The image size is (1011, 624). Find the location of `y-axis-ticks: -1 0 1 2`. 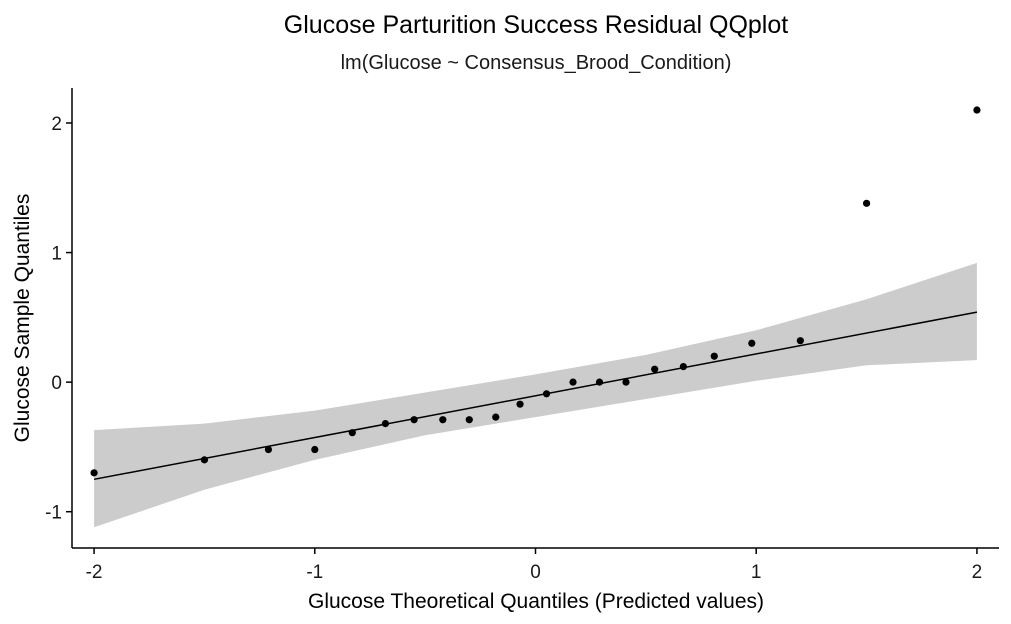

y-axis-ticks: -1 0 1 2 is located at coordinates (58, 319).